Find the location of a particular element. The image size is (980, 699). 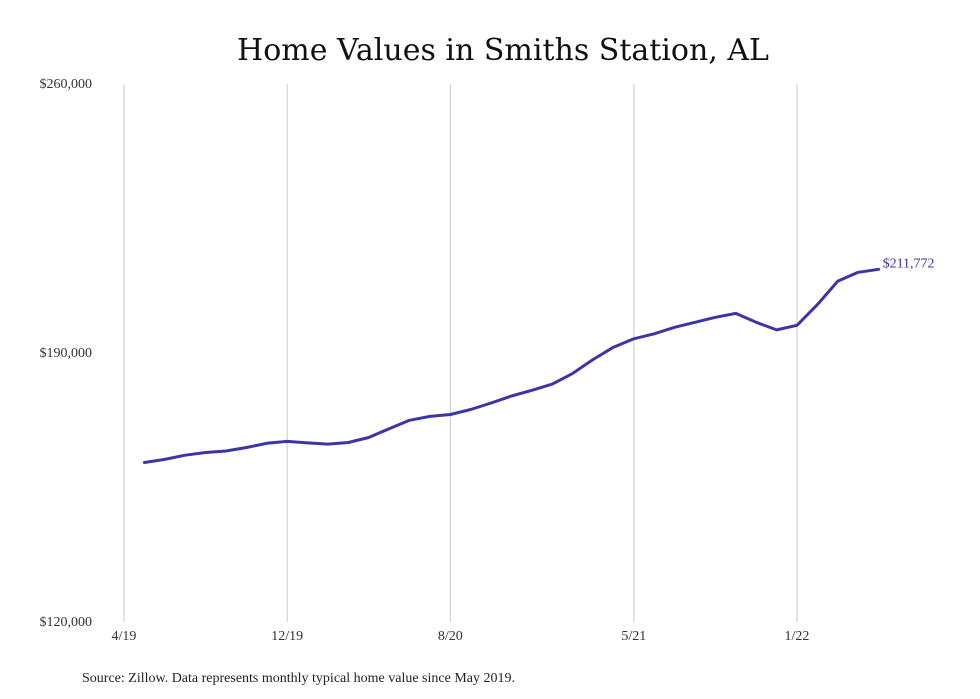

x-axis-ticks: 4/19 12/19 8/20 5/21 1/22 is located at coordinates (461, 636).